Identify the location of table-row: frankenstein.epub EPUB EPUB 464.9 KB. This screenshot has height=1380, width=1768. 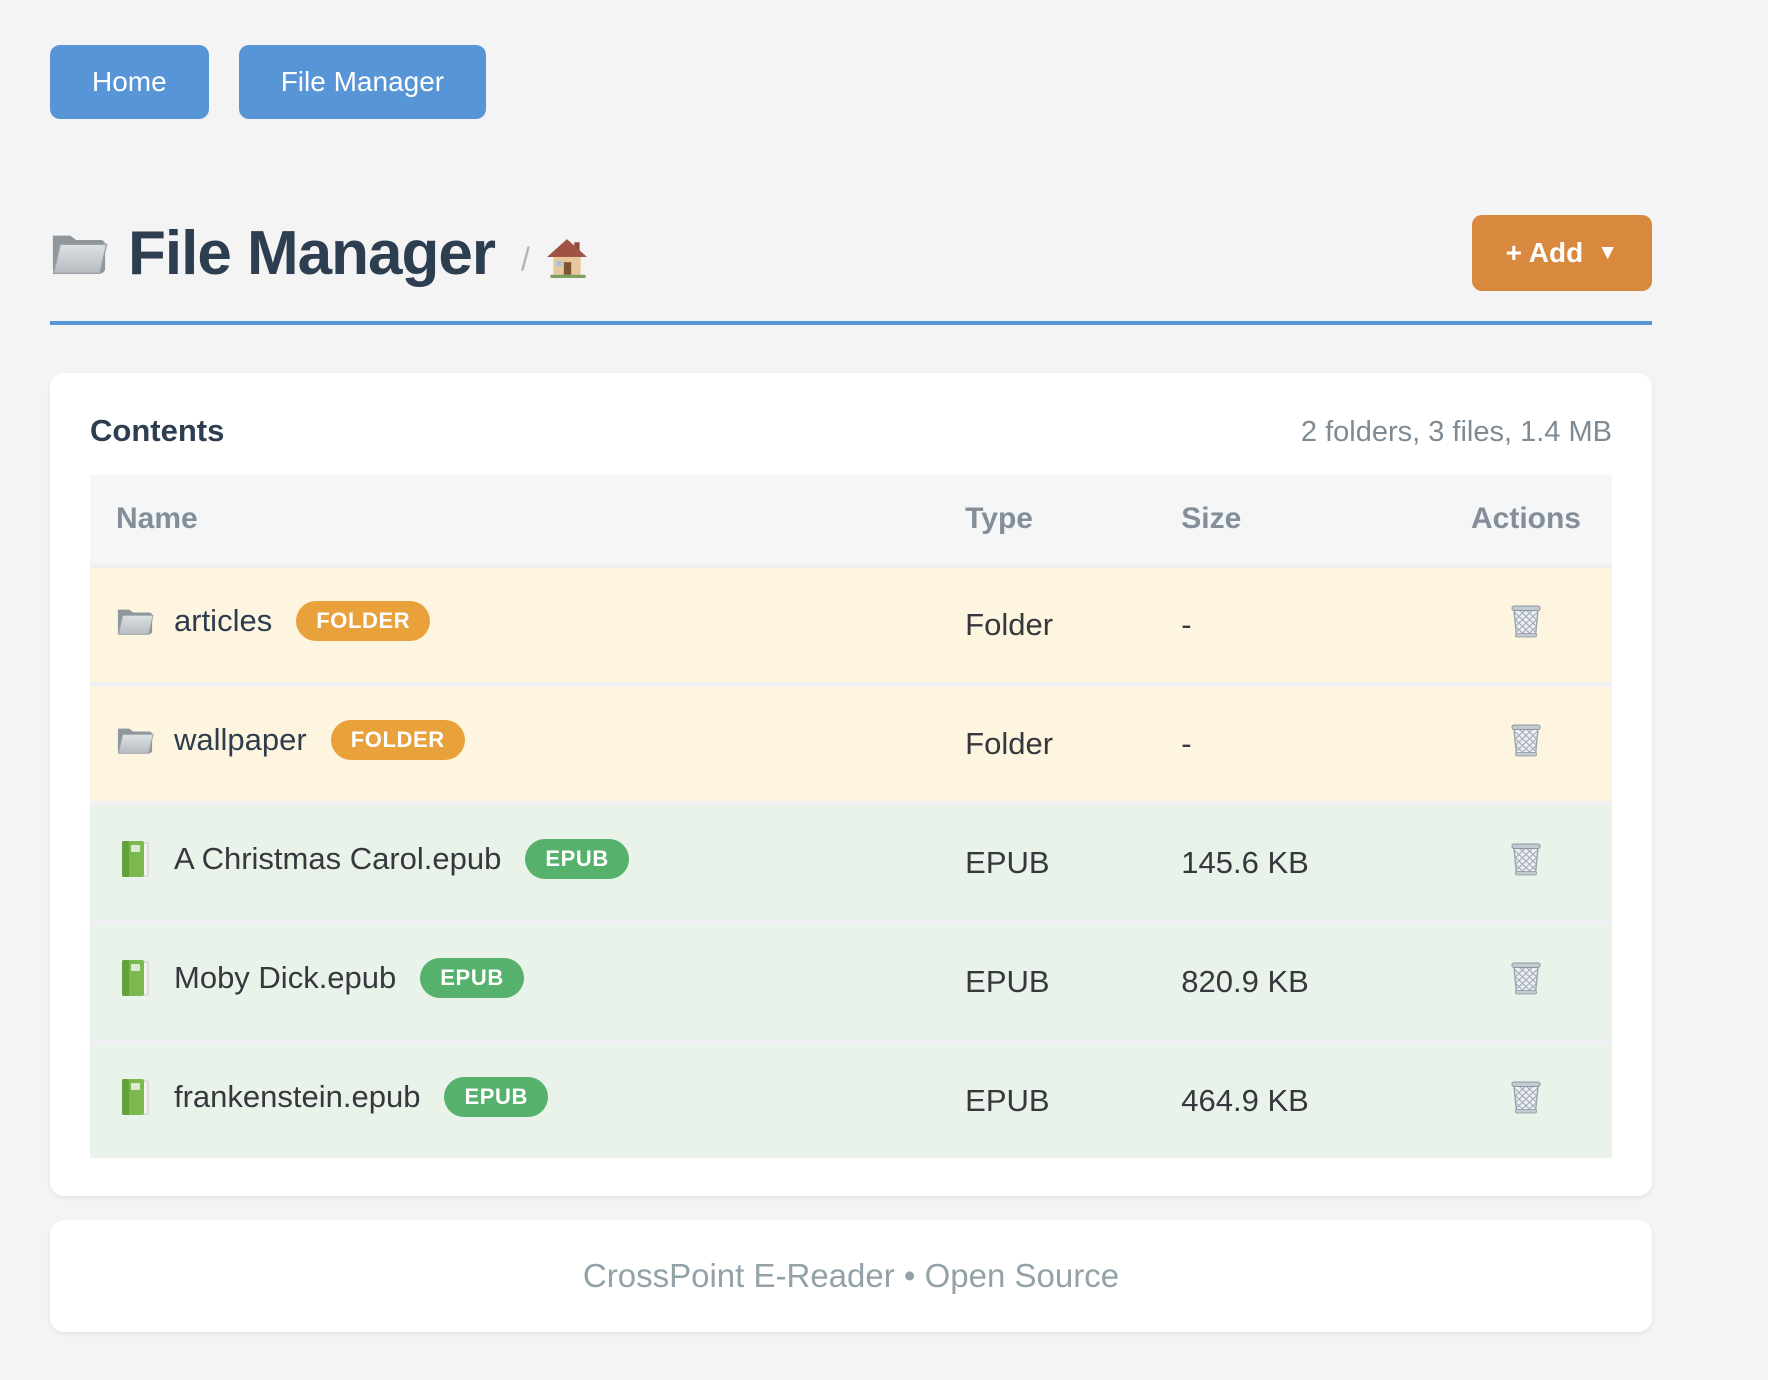
(851, 1099).